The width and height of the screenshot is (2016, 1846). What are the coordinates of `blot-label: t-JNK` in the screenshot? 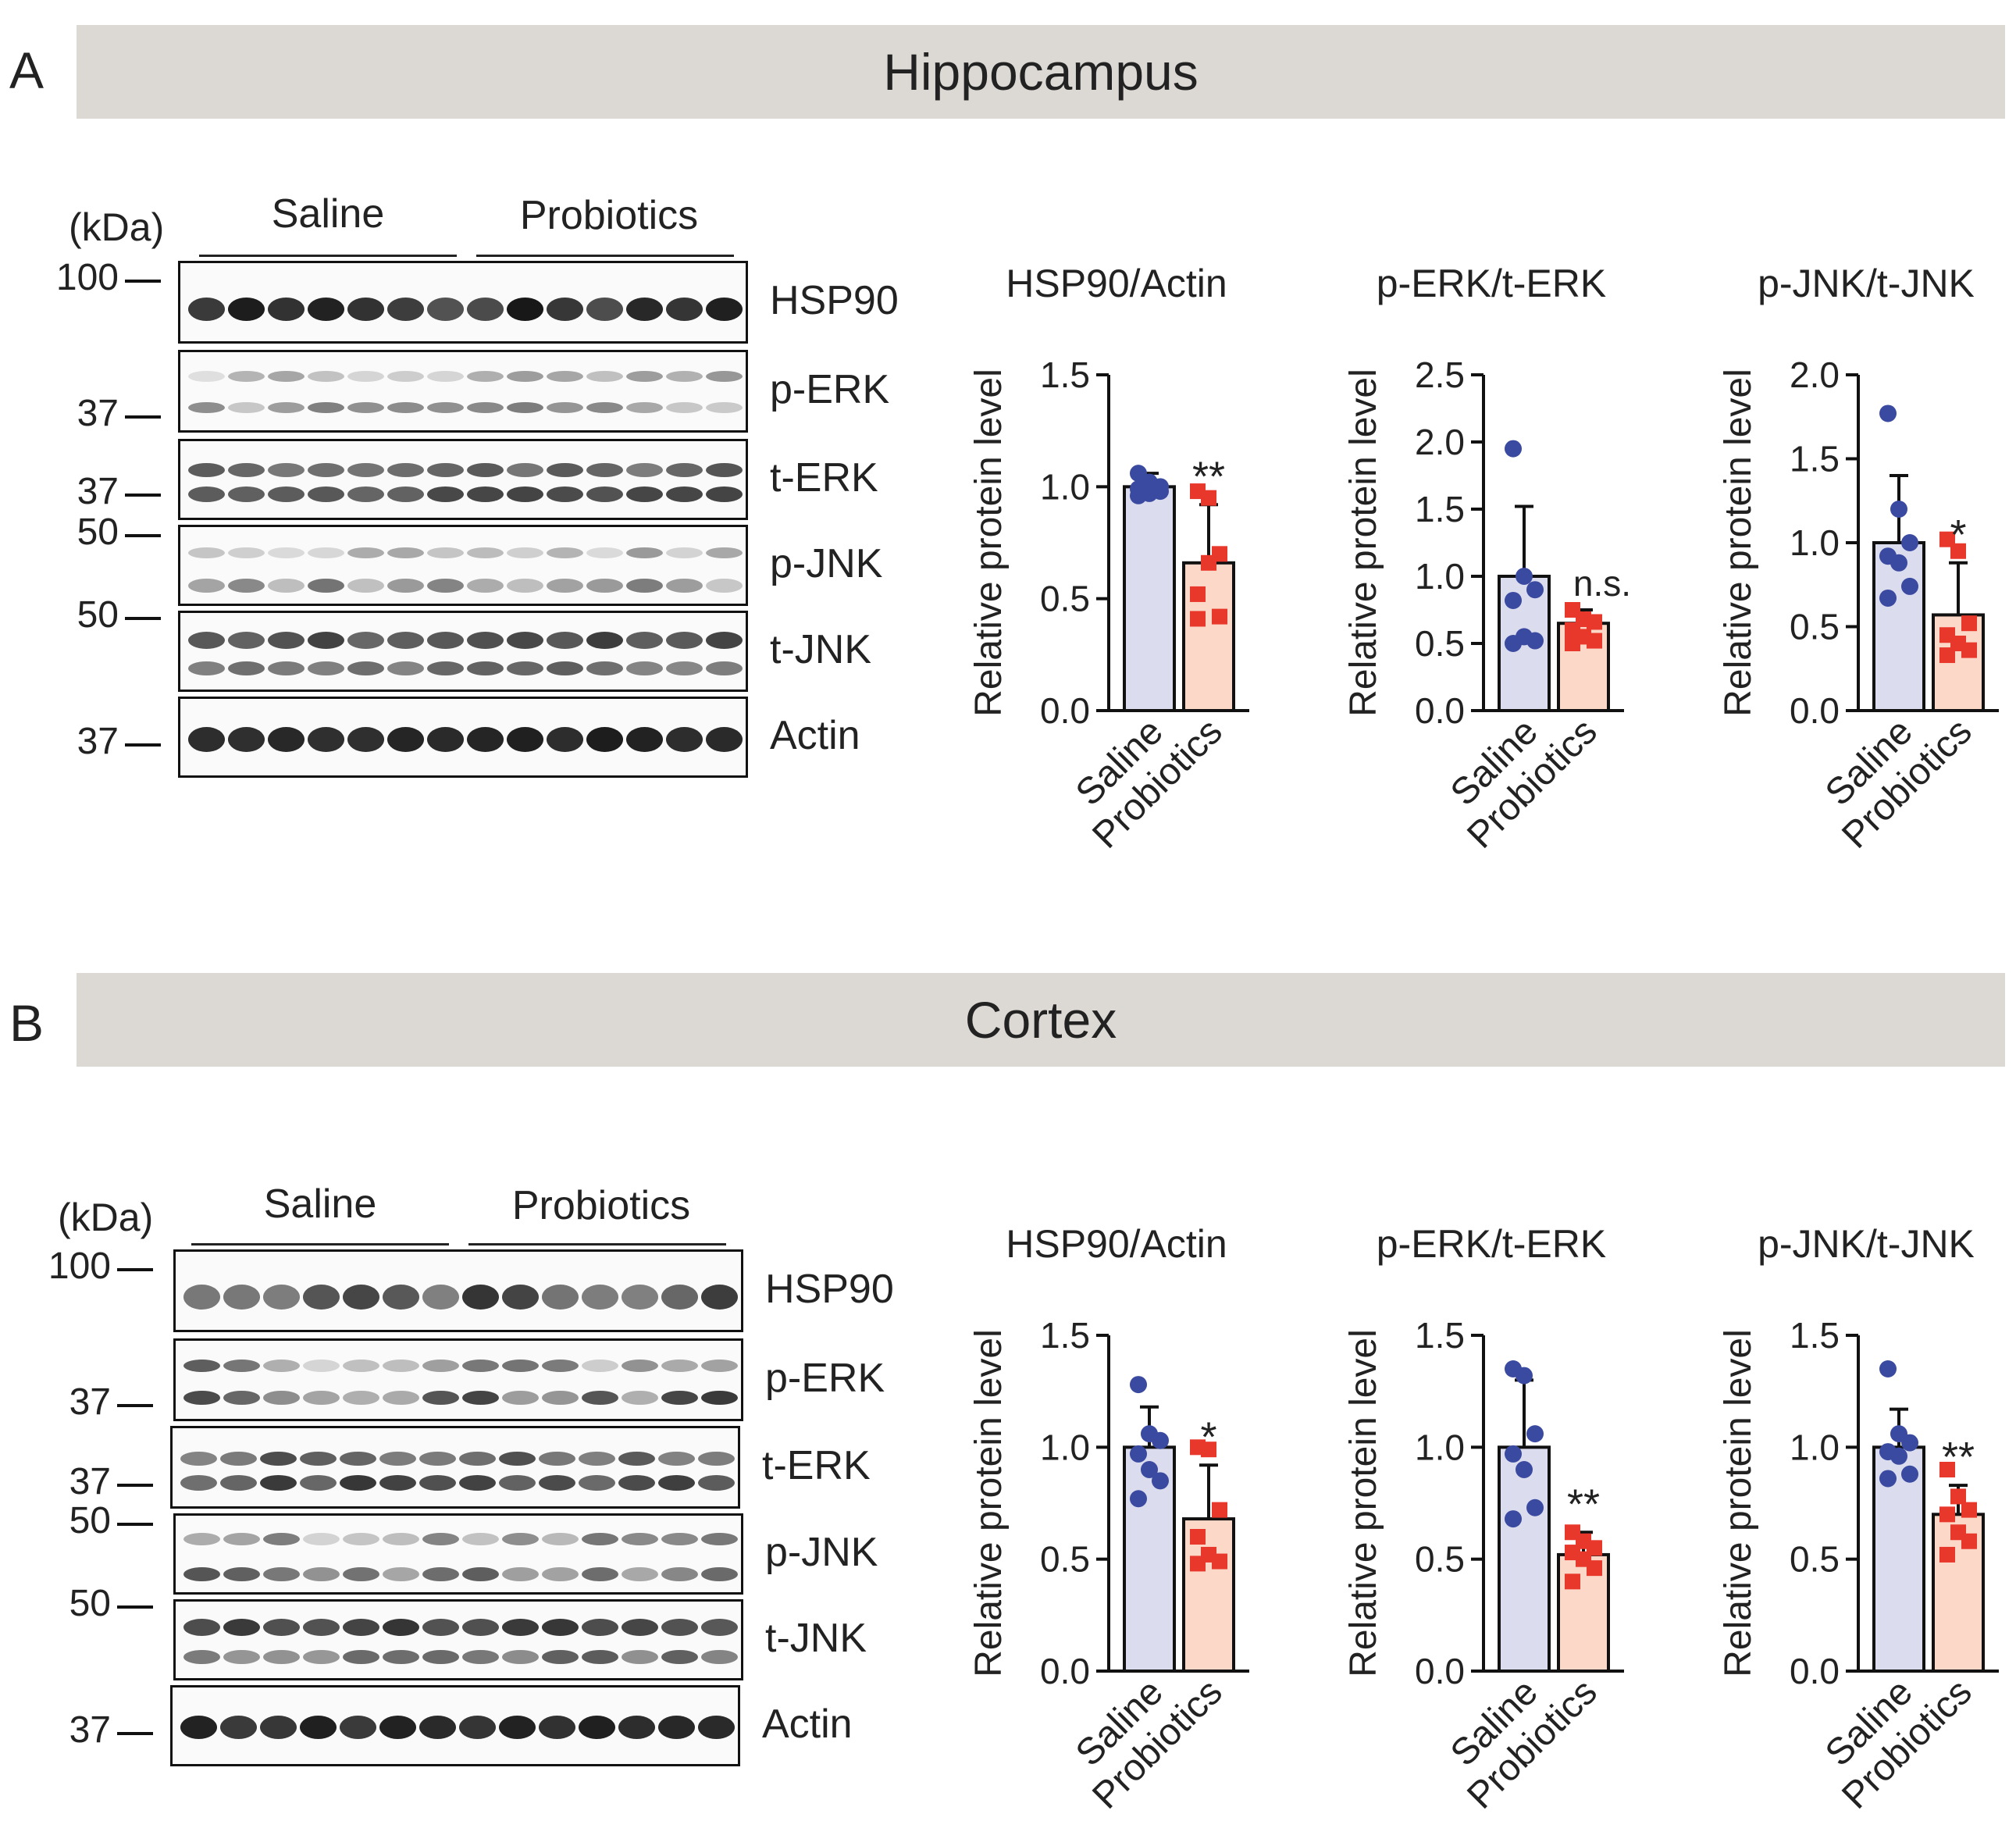 It's located at (816, 1638).